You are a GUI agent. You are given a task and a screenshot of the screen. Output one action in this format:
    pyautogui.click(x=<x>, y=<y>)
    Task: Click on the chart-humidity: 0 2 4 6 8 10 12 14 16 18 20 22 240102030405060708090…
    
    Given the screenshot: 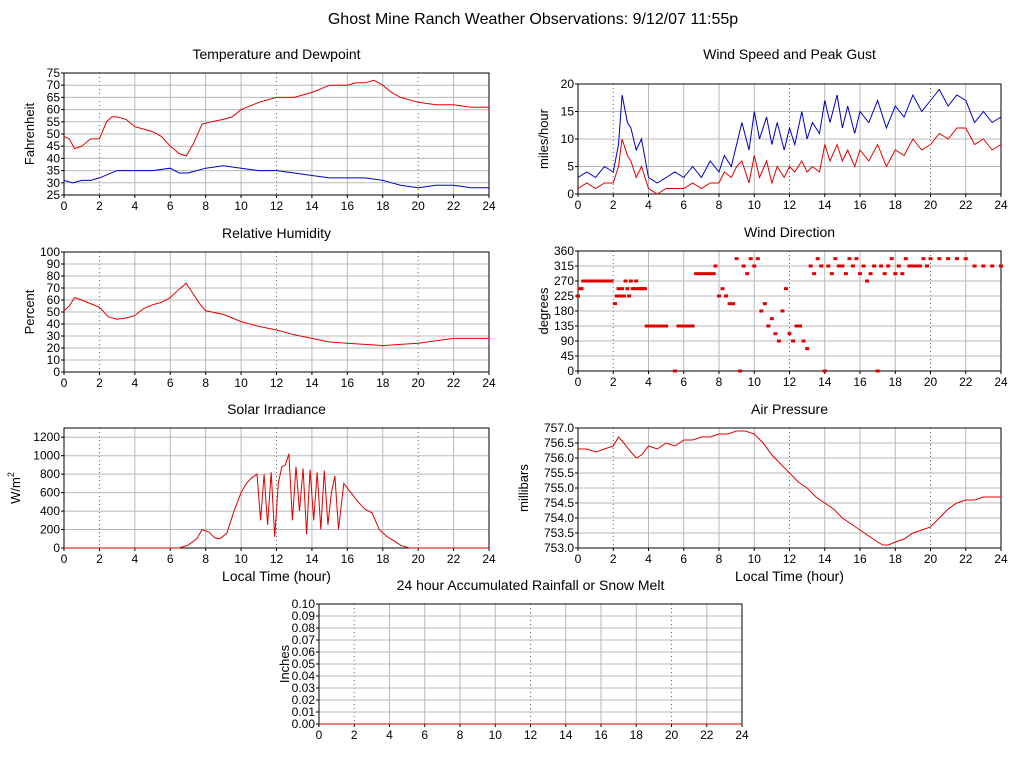 What is the action you would take?
    pyautogui.click(x=259, y=307)
    